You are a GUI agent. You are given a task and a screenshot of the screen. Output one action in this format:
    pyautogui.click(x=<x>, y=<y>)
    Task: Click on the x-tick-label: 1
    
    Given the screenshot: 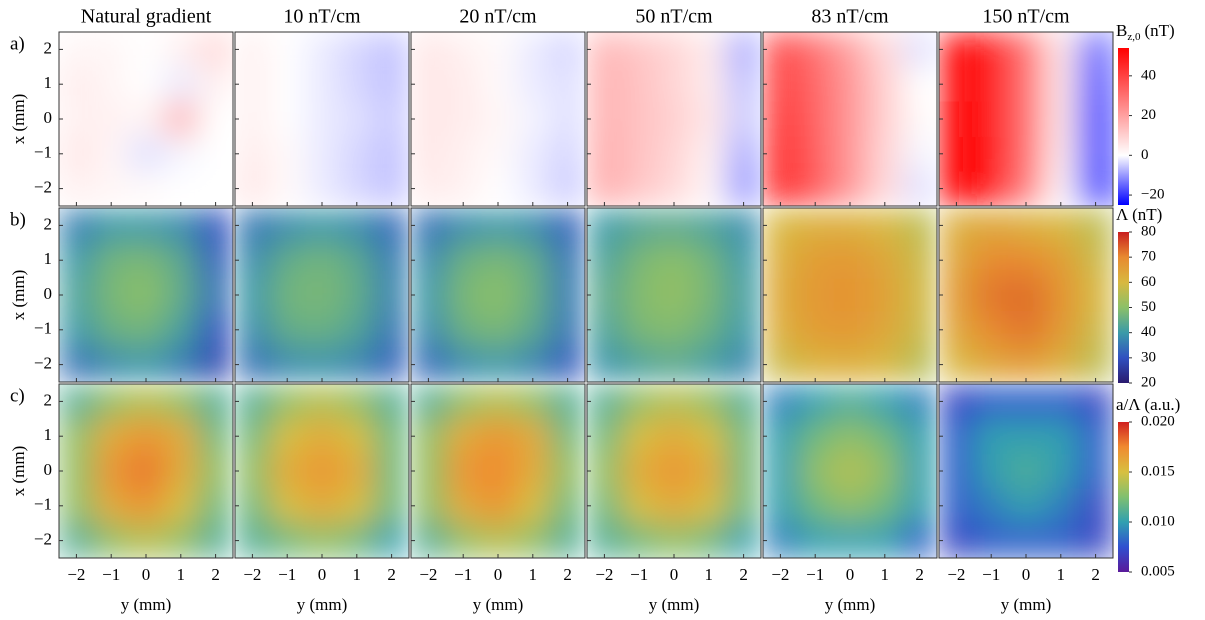 What is the action you would take?
    pyautogui.click(x=533, y=574)
    